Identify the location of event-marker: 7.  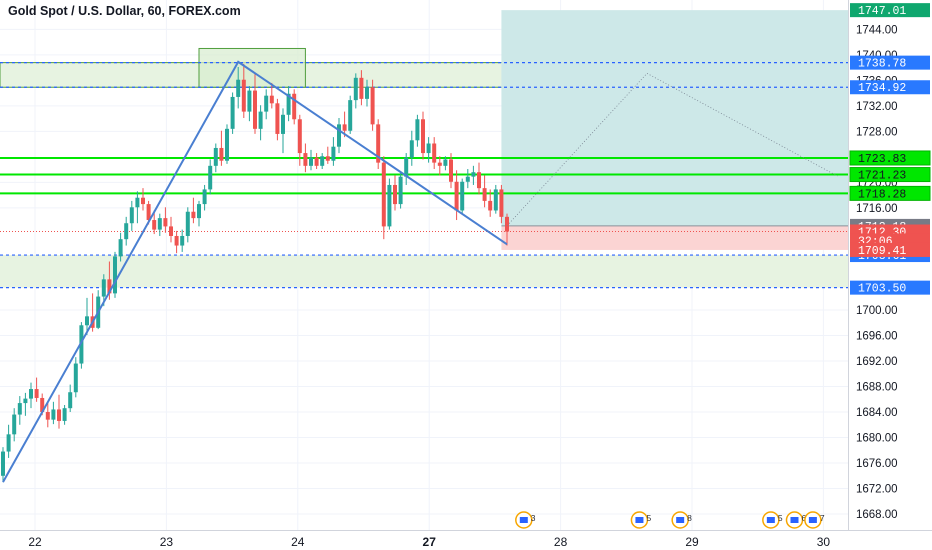
(814, 520).